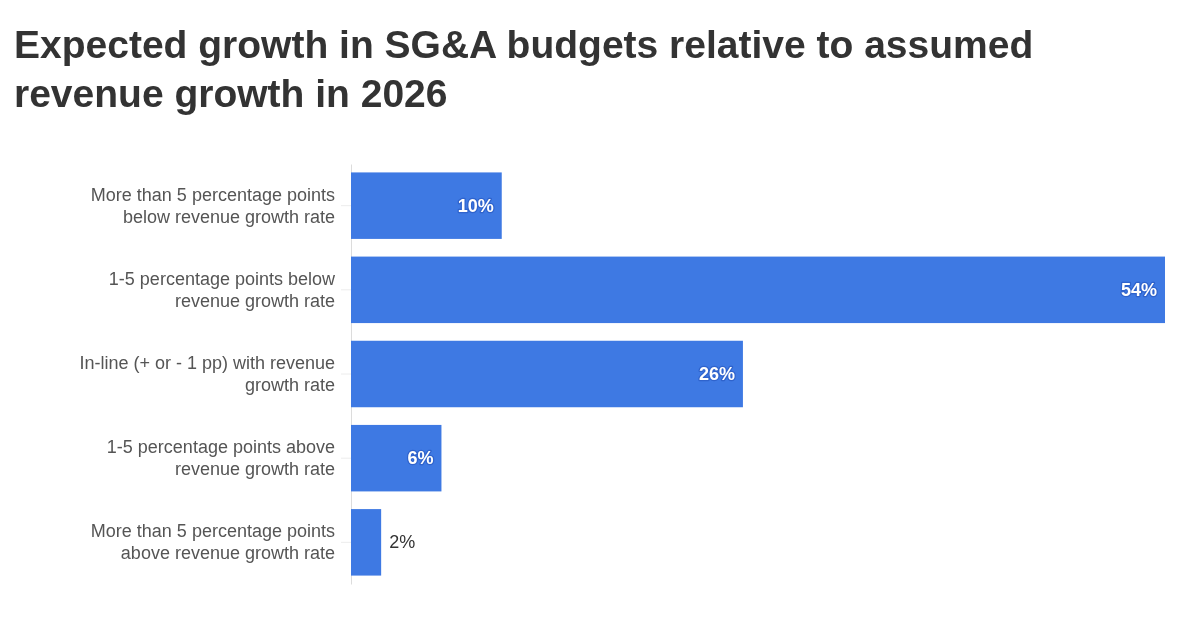  I want to click on y-tick-label: In-line (+ or - 1 pp) with revenue growth rate, so click(207, 374).